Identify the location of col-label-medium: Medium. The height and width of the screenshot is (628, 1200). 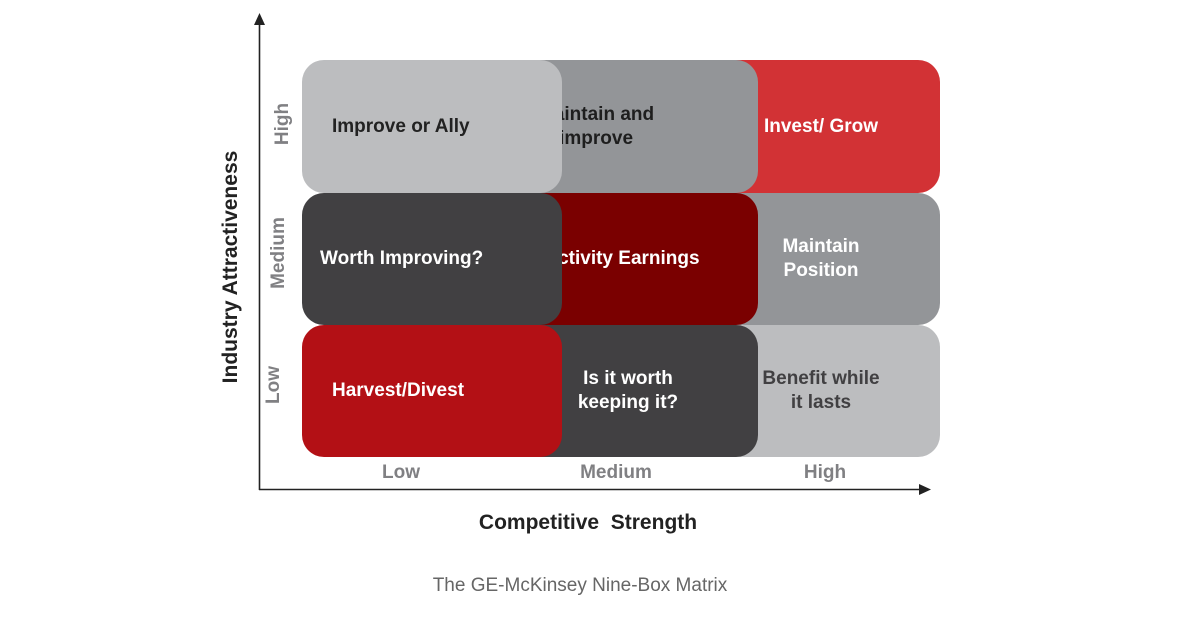
(616, 472).